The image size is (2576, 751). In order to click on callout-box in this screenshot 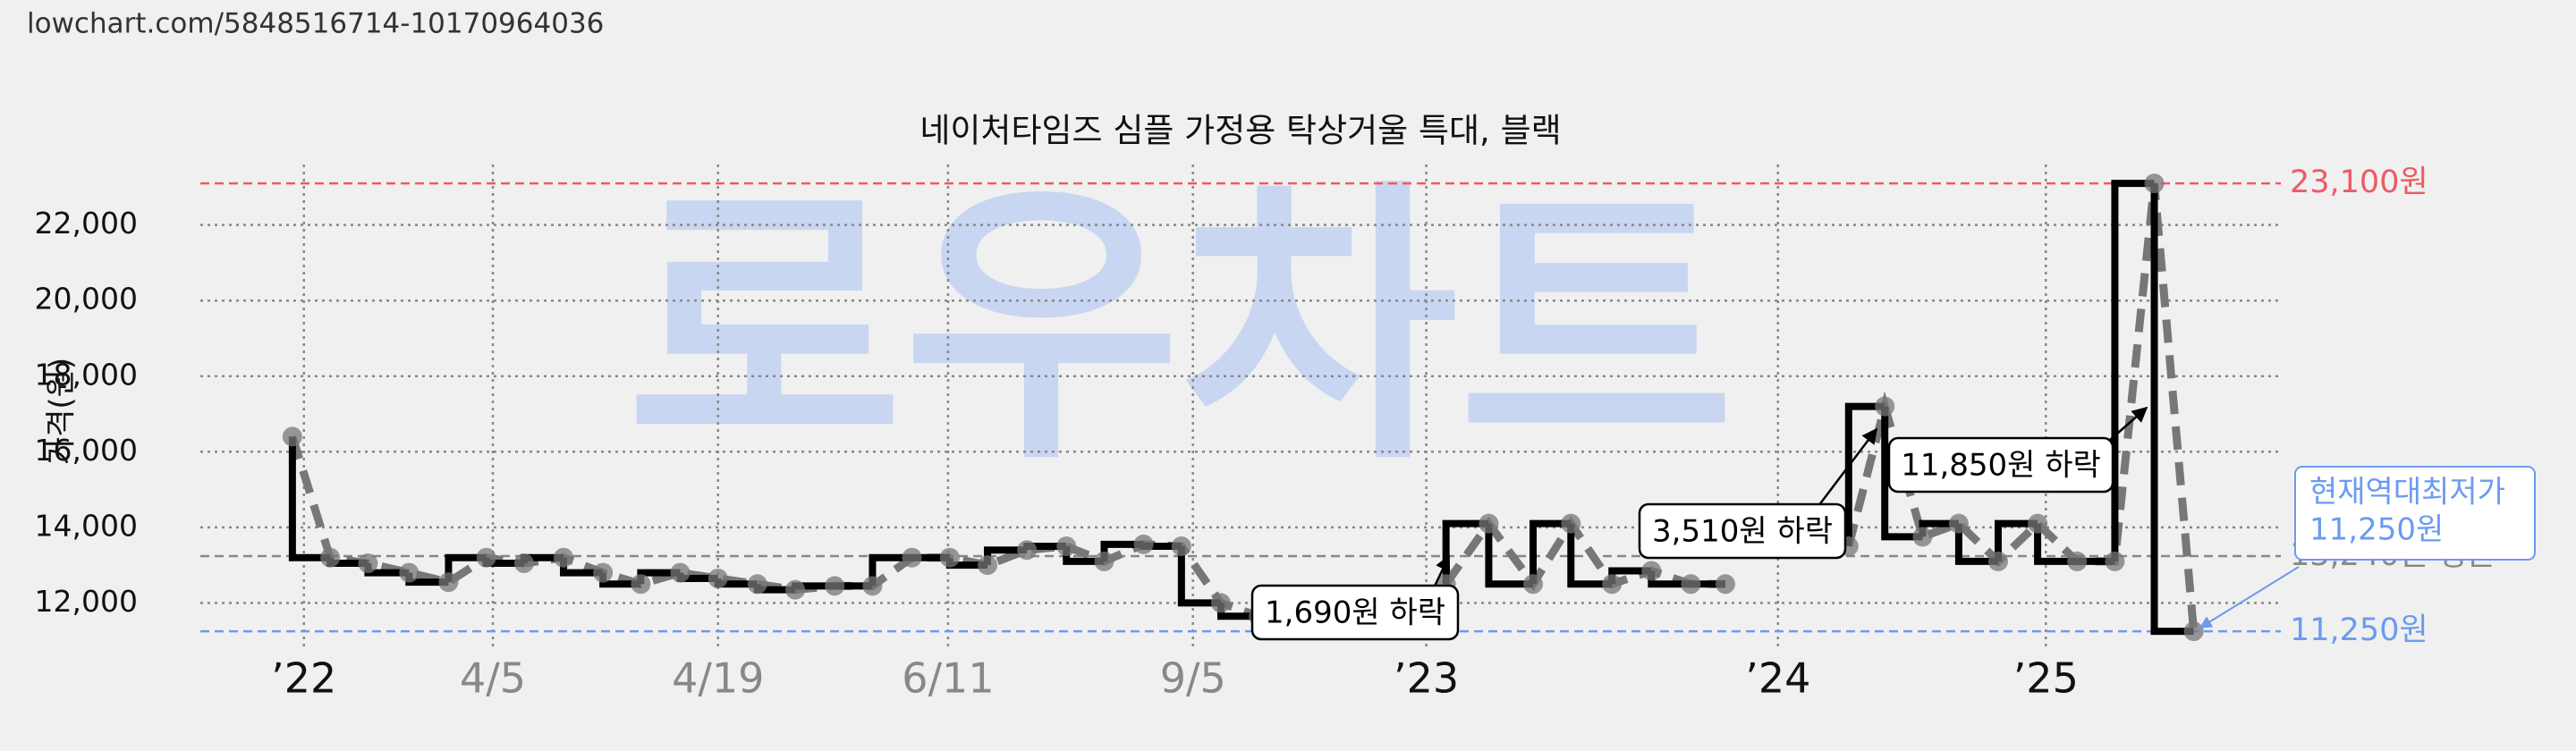, I will do `click(2415, 513)`.